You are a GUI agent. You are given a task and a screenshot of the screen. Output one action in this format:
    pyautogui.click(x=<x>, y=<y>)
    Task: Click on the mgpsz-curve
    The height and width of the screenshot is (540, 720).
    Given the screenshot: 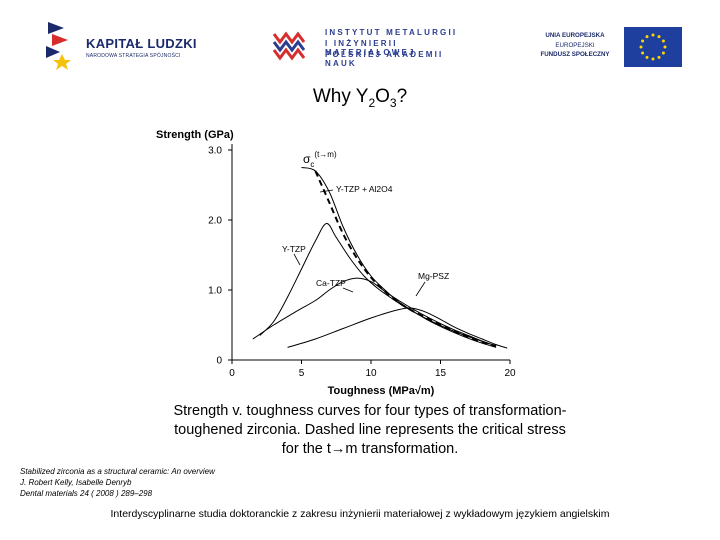 What is the action you would take?
    pyautogui.click(x=397, y=328)
    